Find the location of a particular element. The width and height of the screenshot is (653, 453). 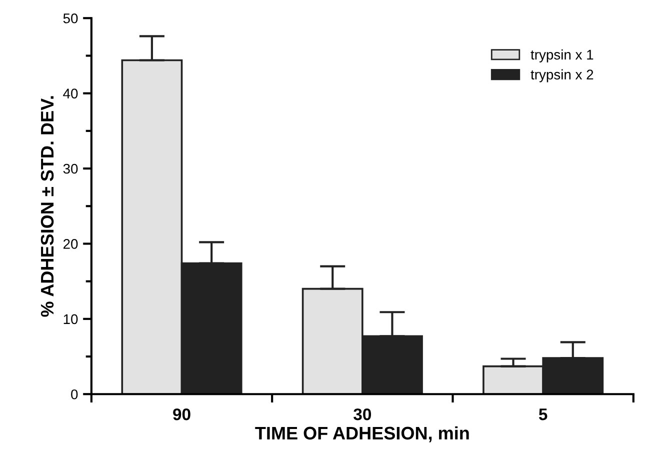

x-axis-title: TIME OF ADHESION, min is located at coordinates (362, 434).